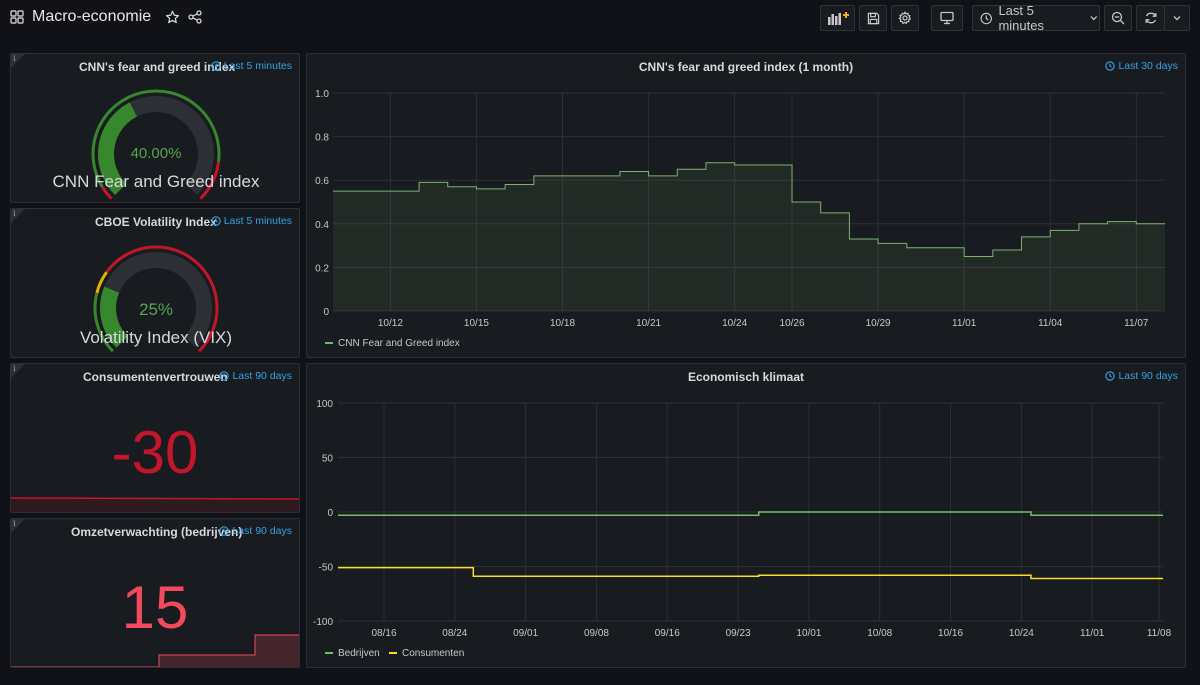 The height and width of the screenshot is (685, 1200). What do you see at coordinates (92, 16) in the screenshot?
I see `dashboard-title: Macro-economie` at bounding box center [92, 16].